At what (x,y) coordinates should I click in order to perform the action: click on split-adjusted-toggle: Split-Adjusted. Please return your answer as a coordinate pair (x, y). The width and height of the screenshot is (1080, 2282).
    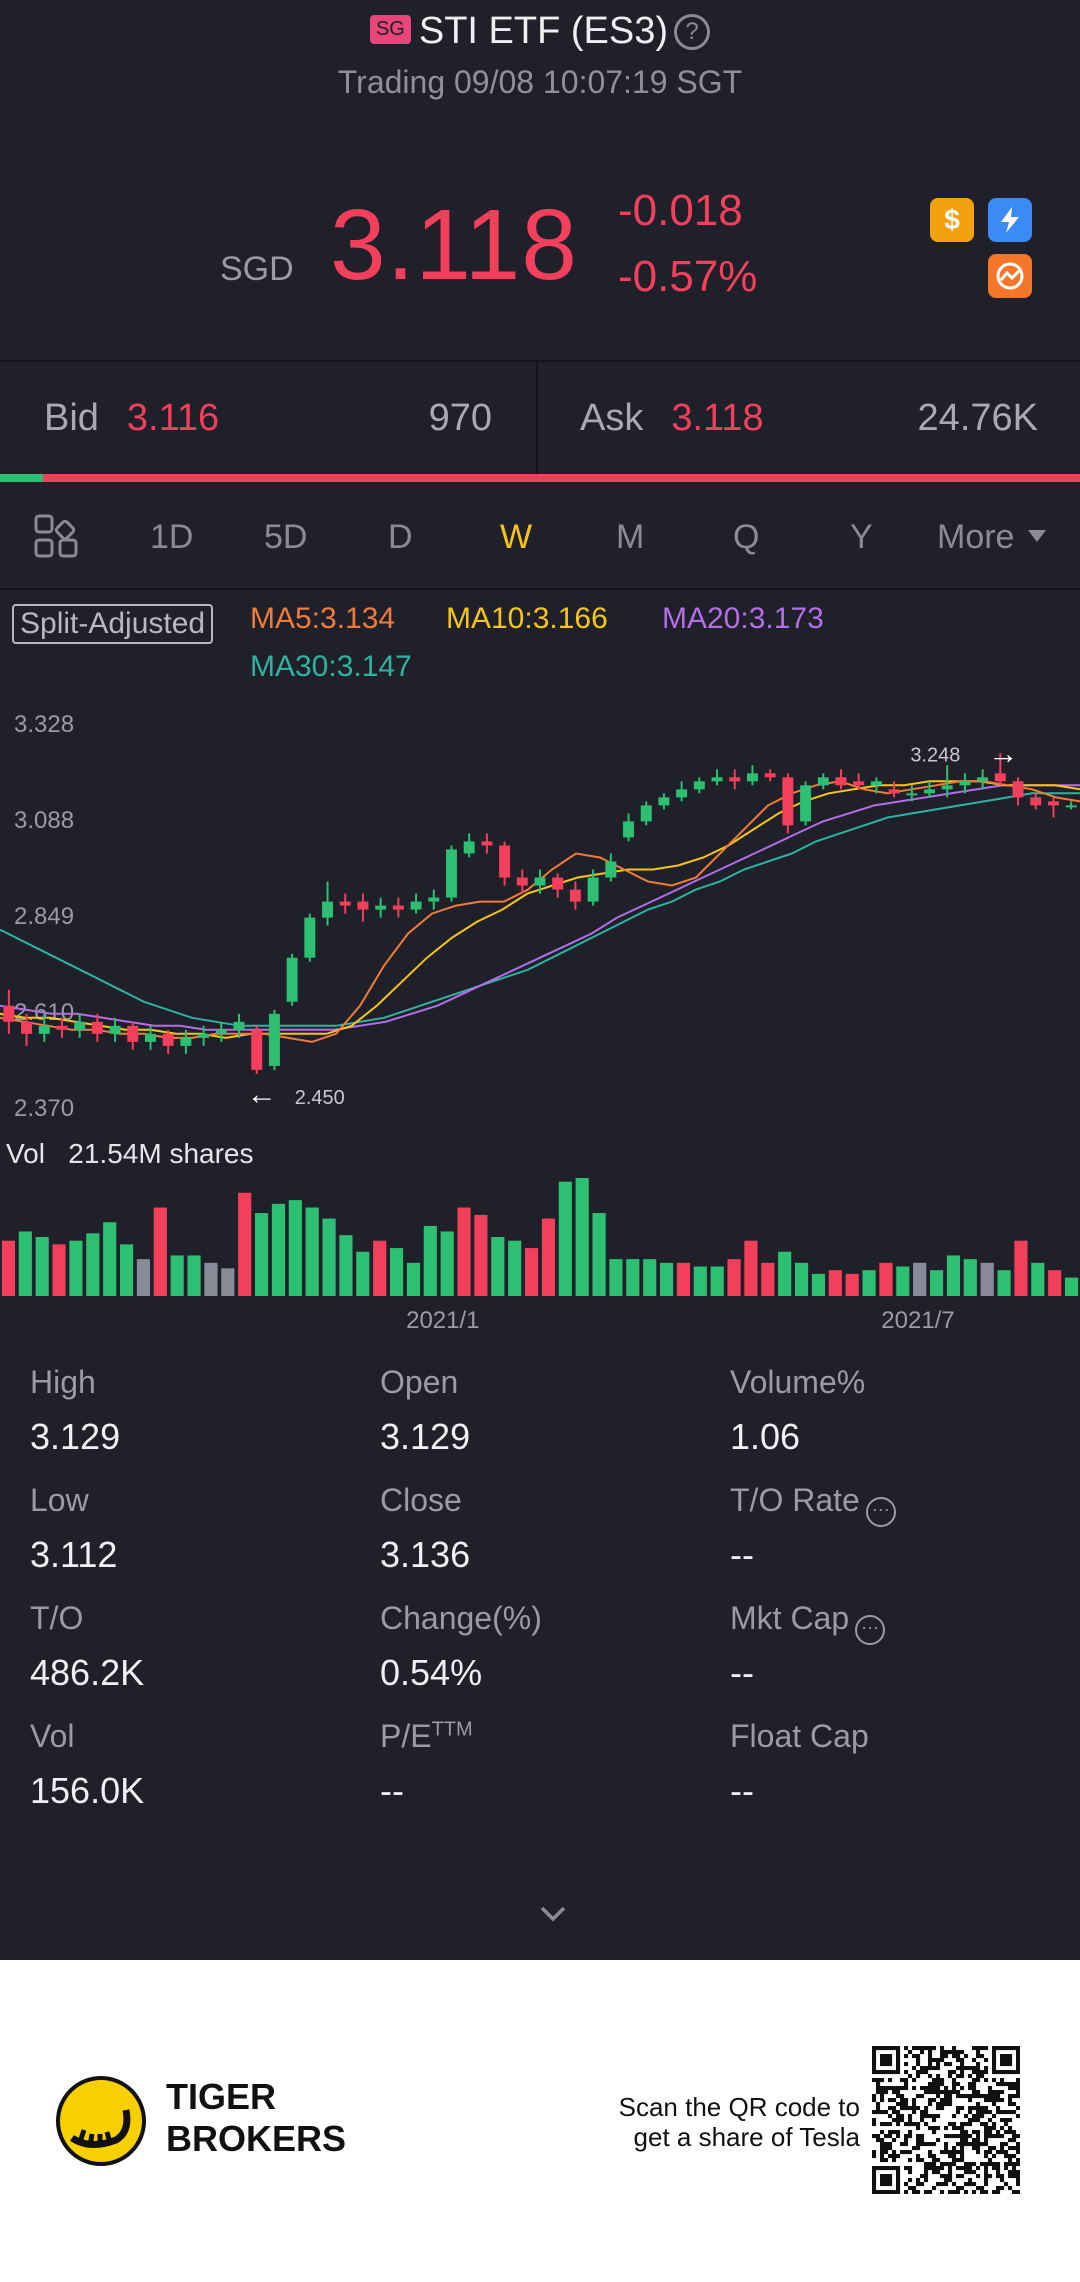
    Looking at the image, I should click on (113, 624).